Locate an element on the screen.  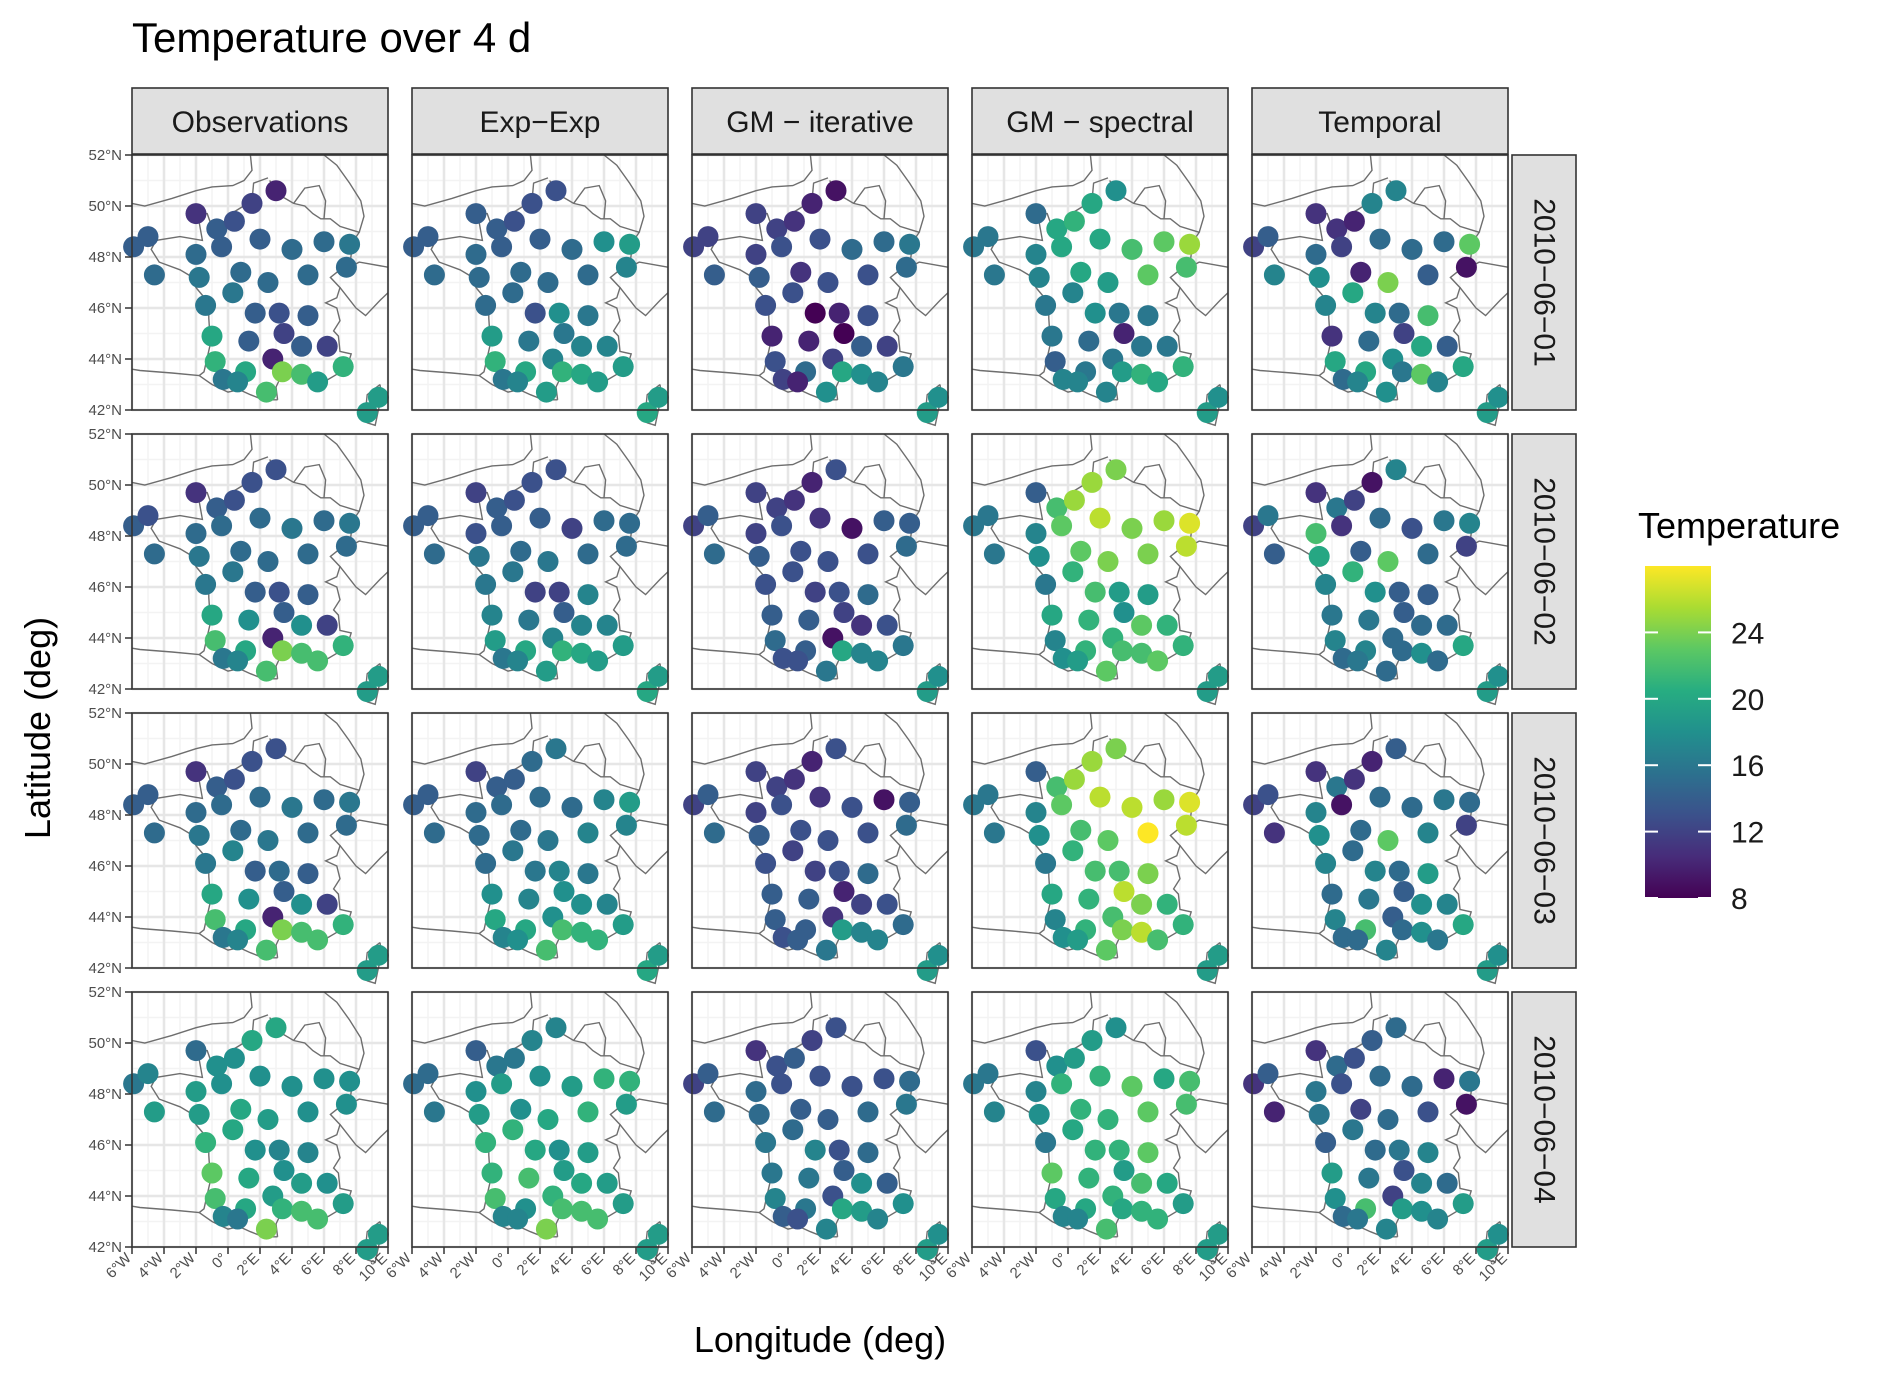
colorbar-tick-label: 12 is located at coordinates (1747, 833).